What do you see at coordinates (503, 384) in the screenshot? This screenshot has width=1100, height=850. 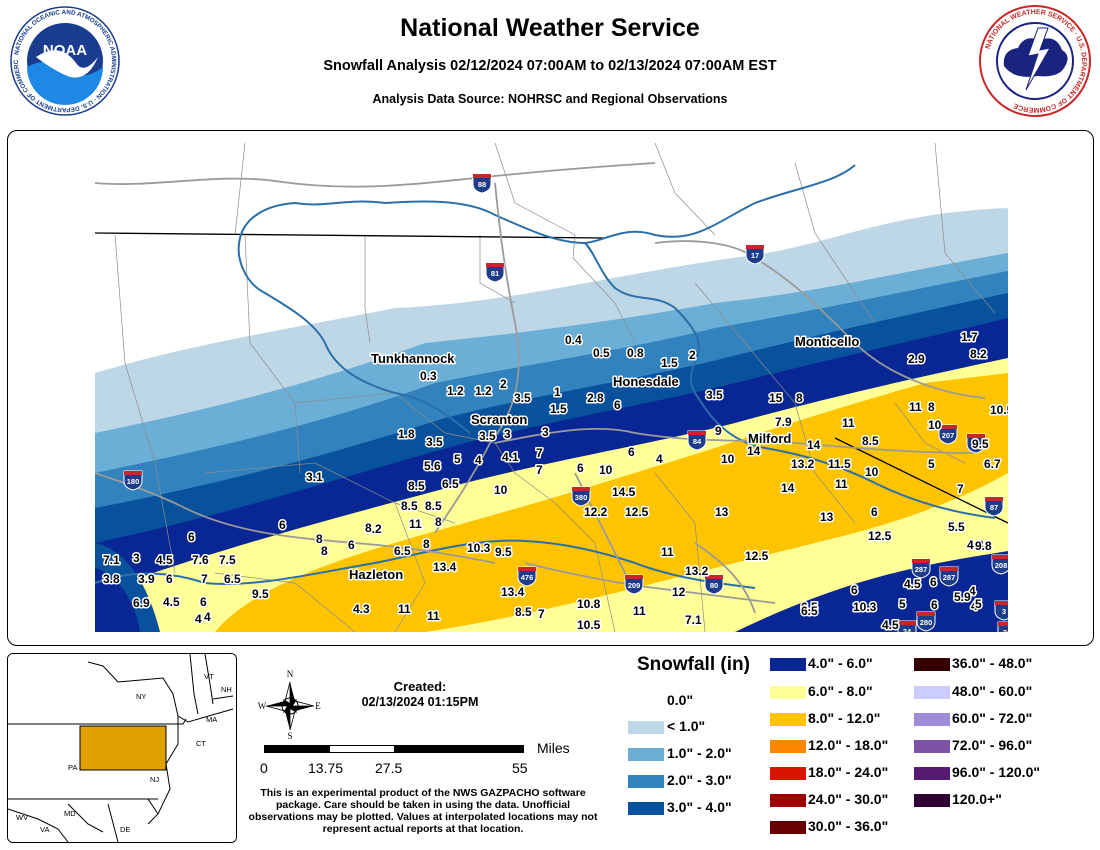 I see `snowfall-obs: 2` at bounding box center [503, 384].